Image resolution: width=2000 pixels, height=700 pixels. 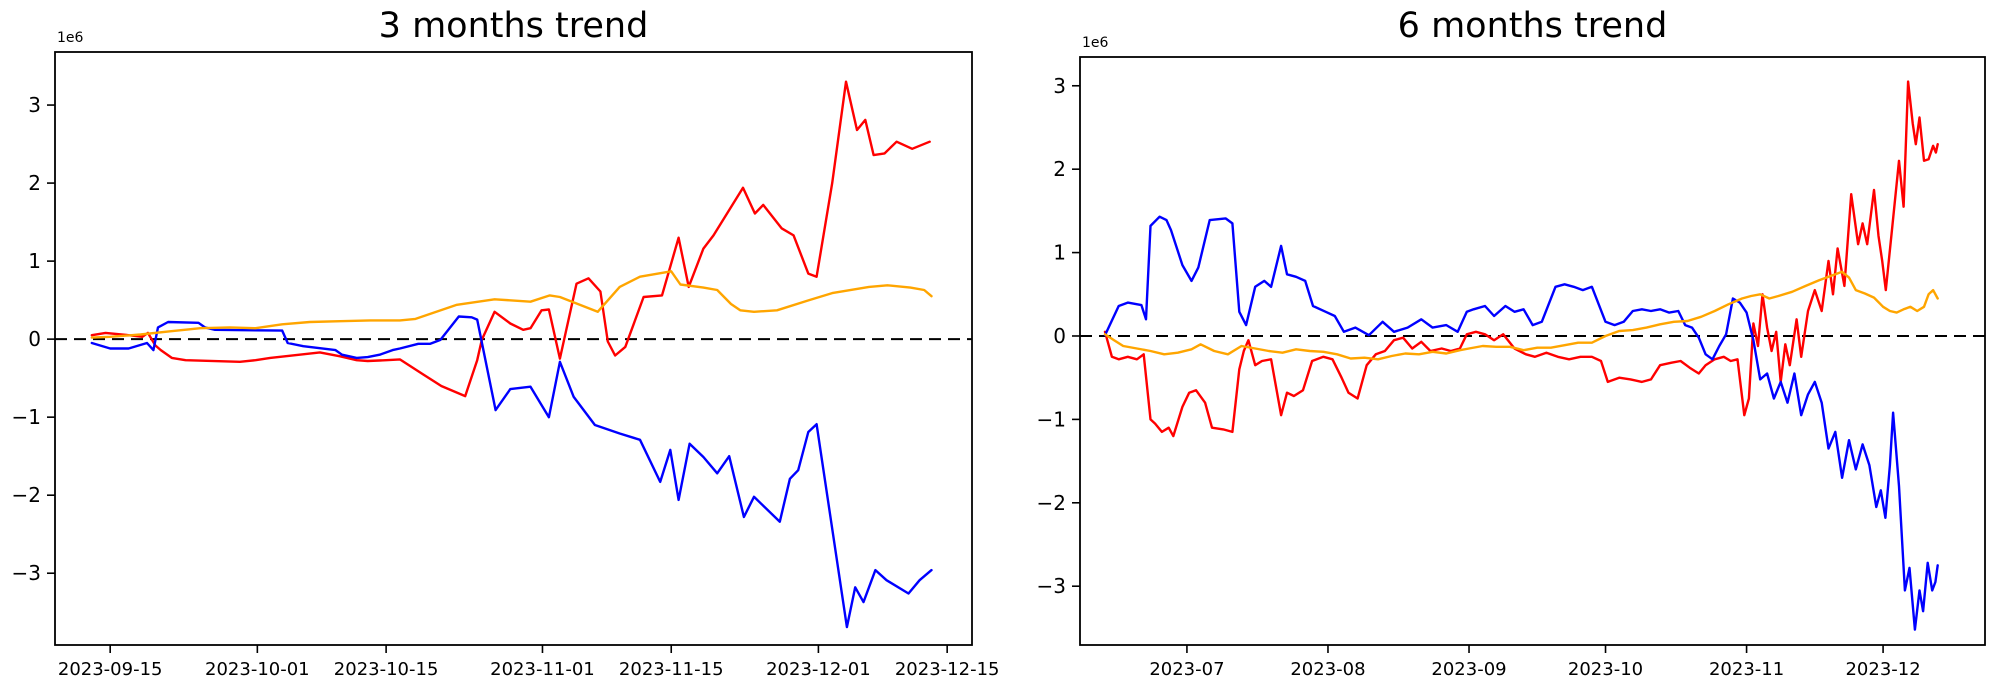 What do you see at coordinates (1186, 669) in the screenshot?
I see `x-tick-label: 2023-07` at bounding box center [1186, 669].